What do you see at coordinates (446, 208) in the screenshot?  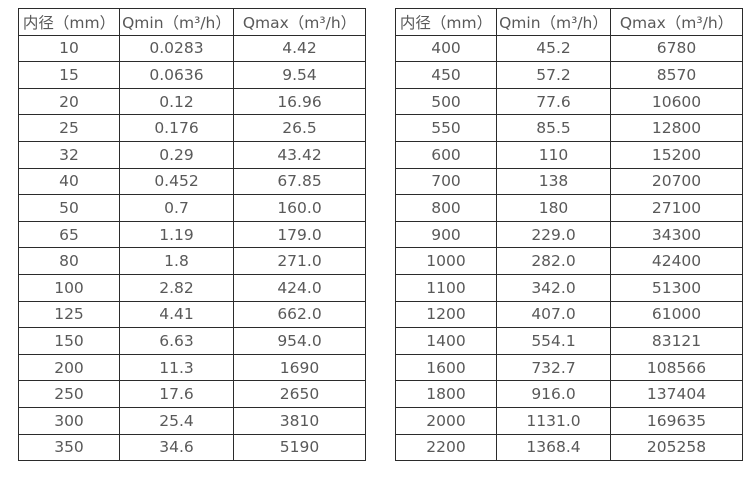 I see `table-cell: 800` at bounding box center [446, 208].